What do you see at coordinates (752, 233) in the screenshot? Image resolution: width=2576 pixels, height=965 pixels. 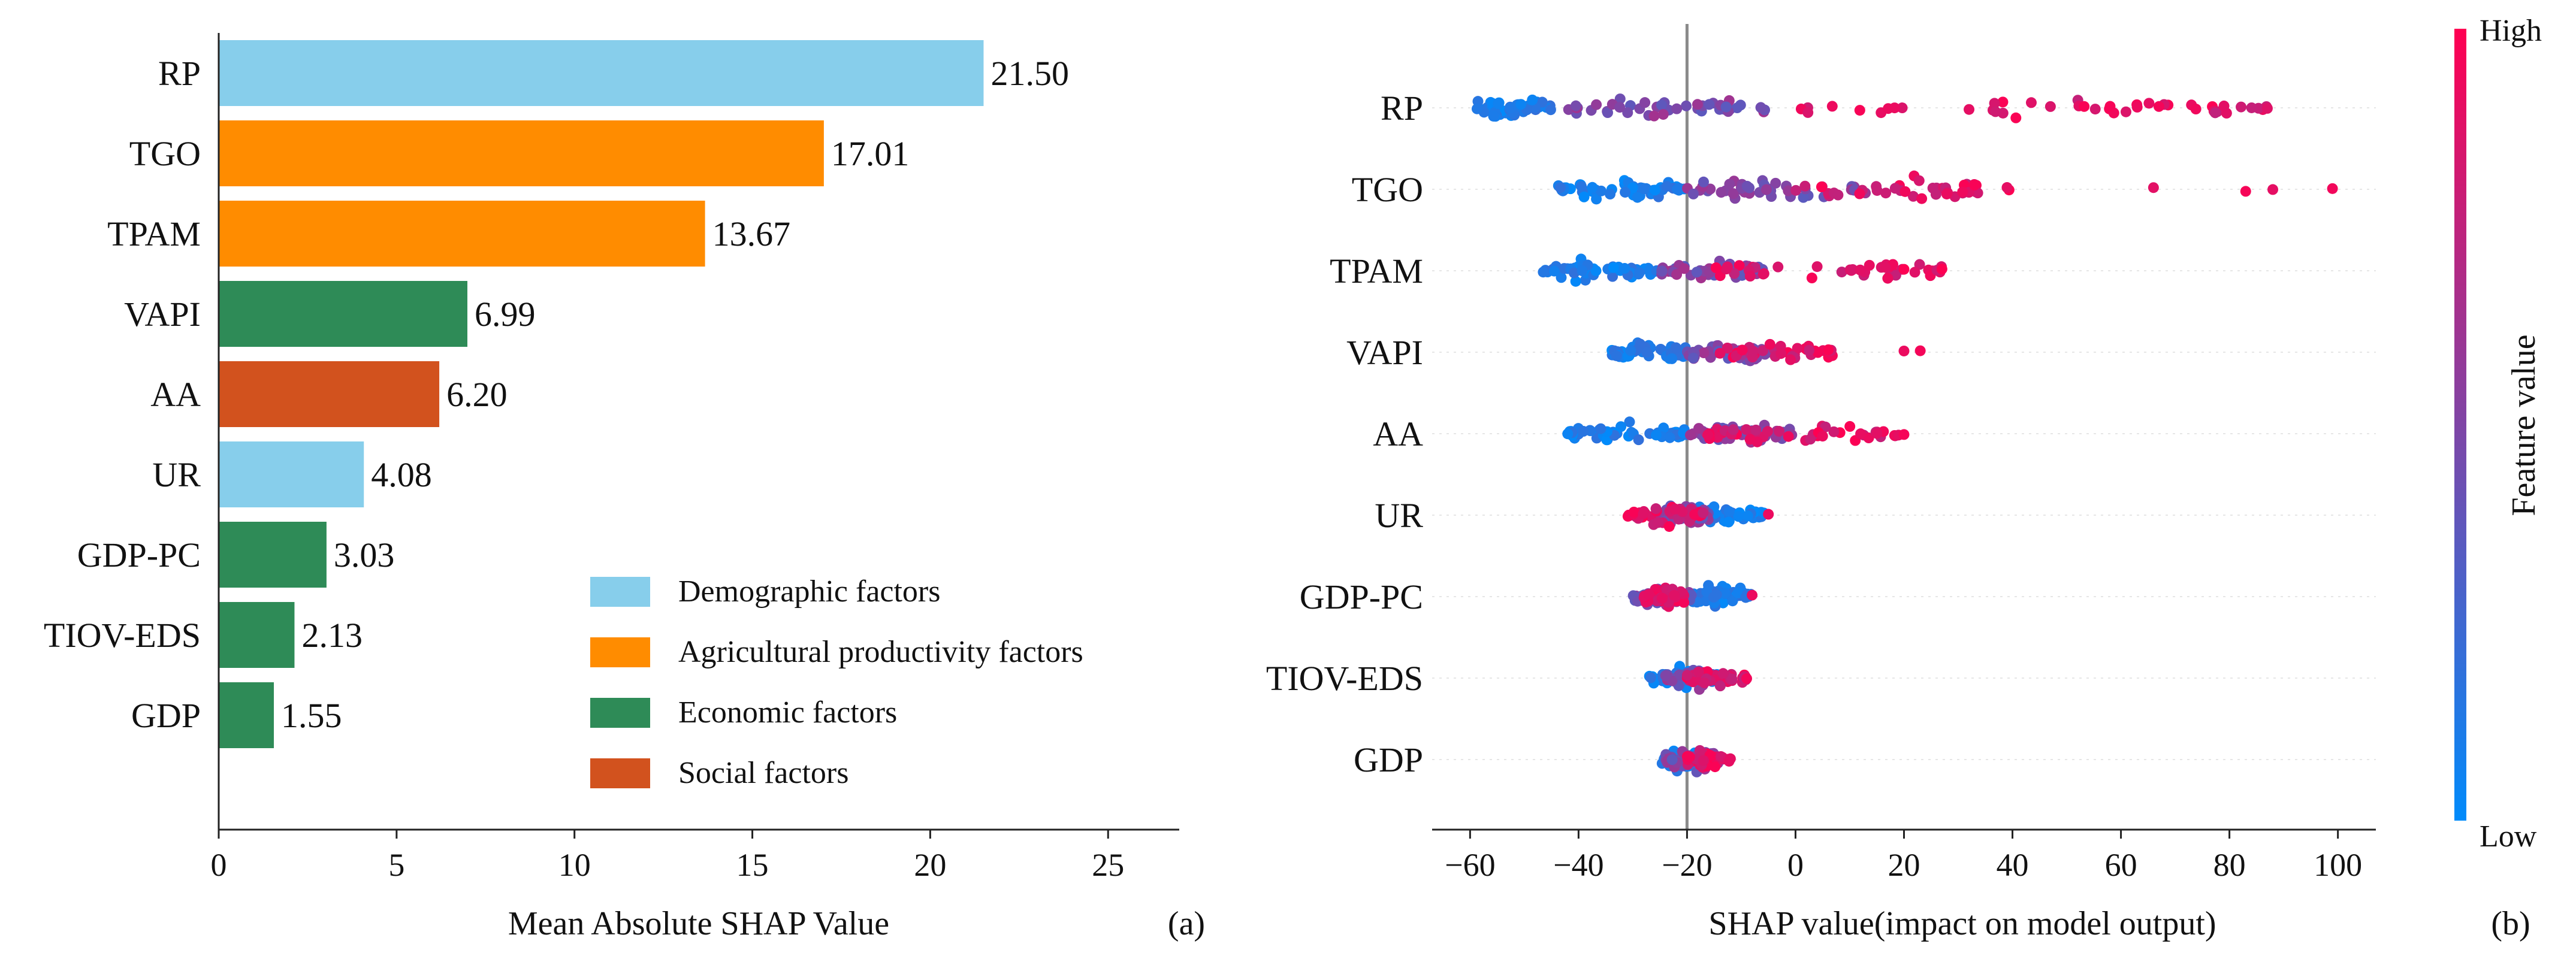 I see `value-label-tpam: 13.67` at bounding box center [752, 233].